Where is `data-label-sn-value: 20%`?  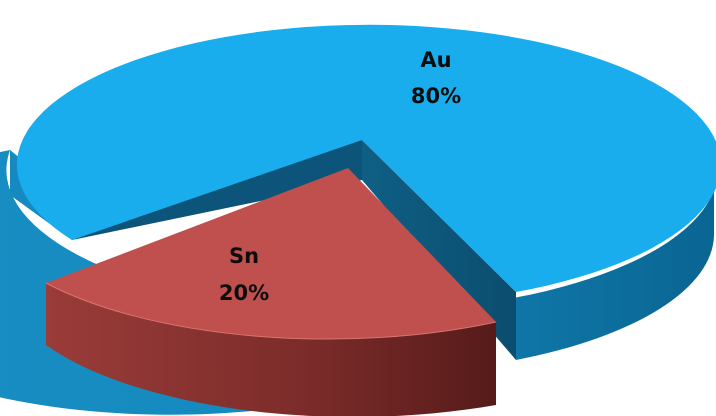
data-label-sn-value: 20% is located at coordinates (244, 293).